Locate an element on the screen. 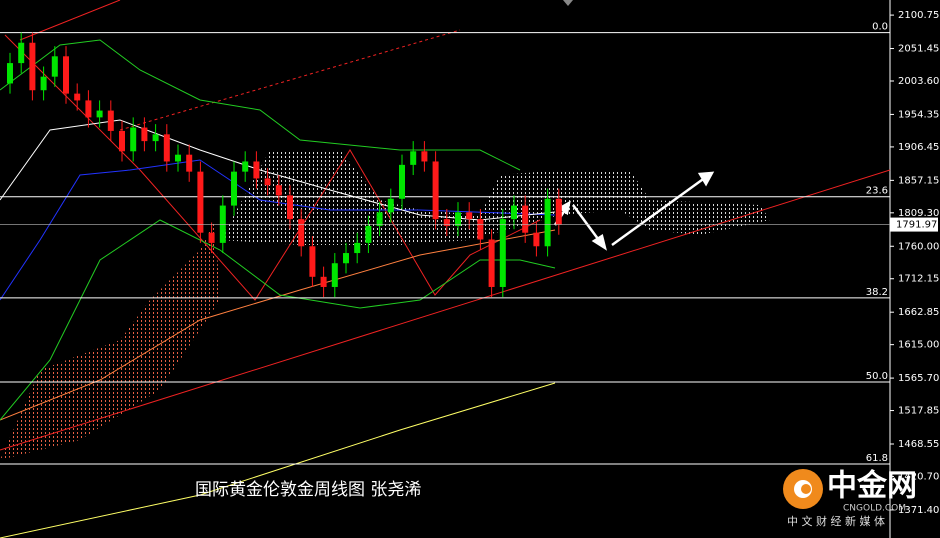  y-tick-label: 1712.15 is located at coordinates (918, 279).